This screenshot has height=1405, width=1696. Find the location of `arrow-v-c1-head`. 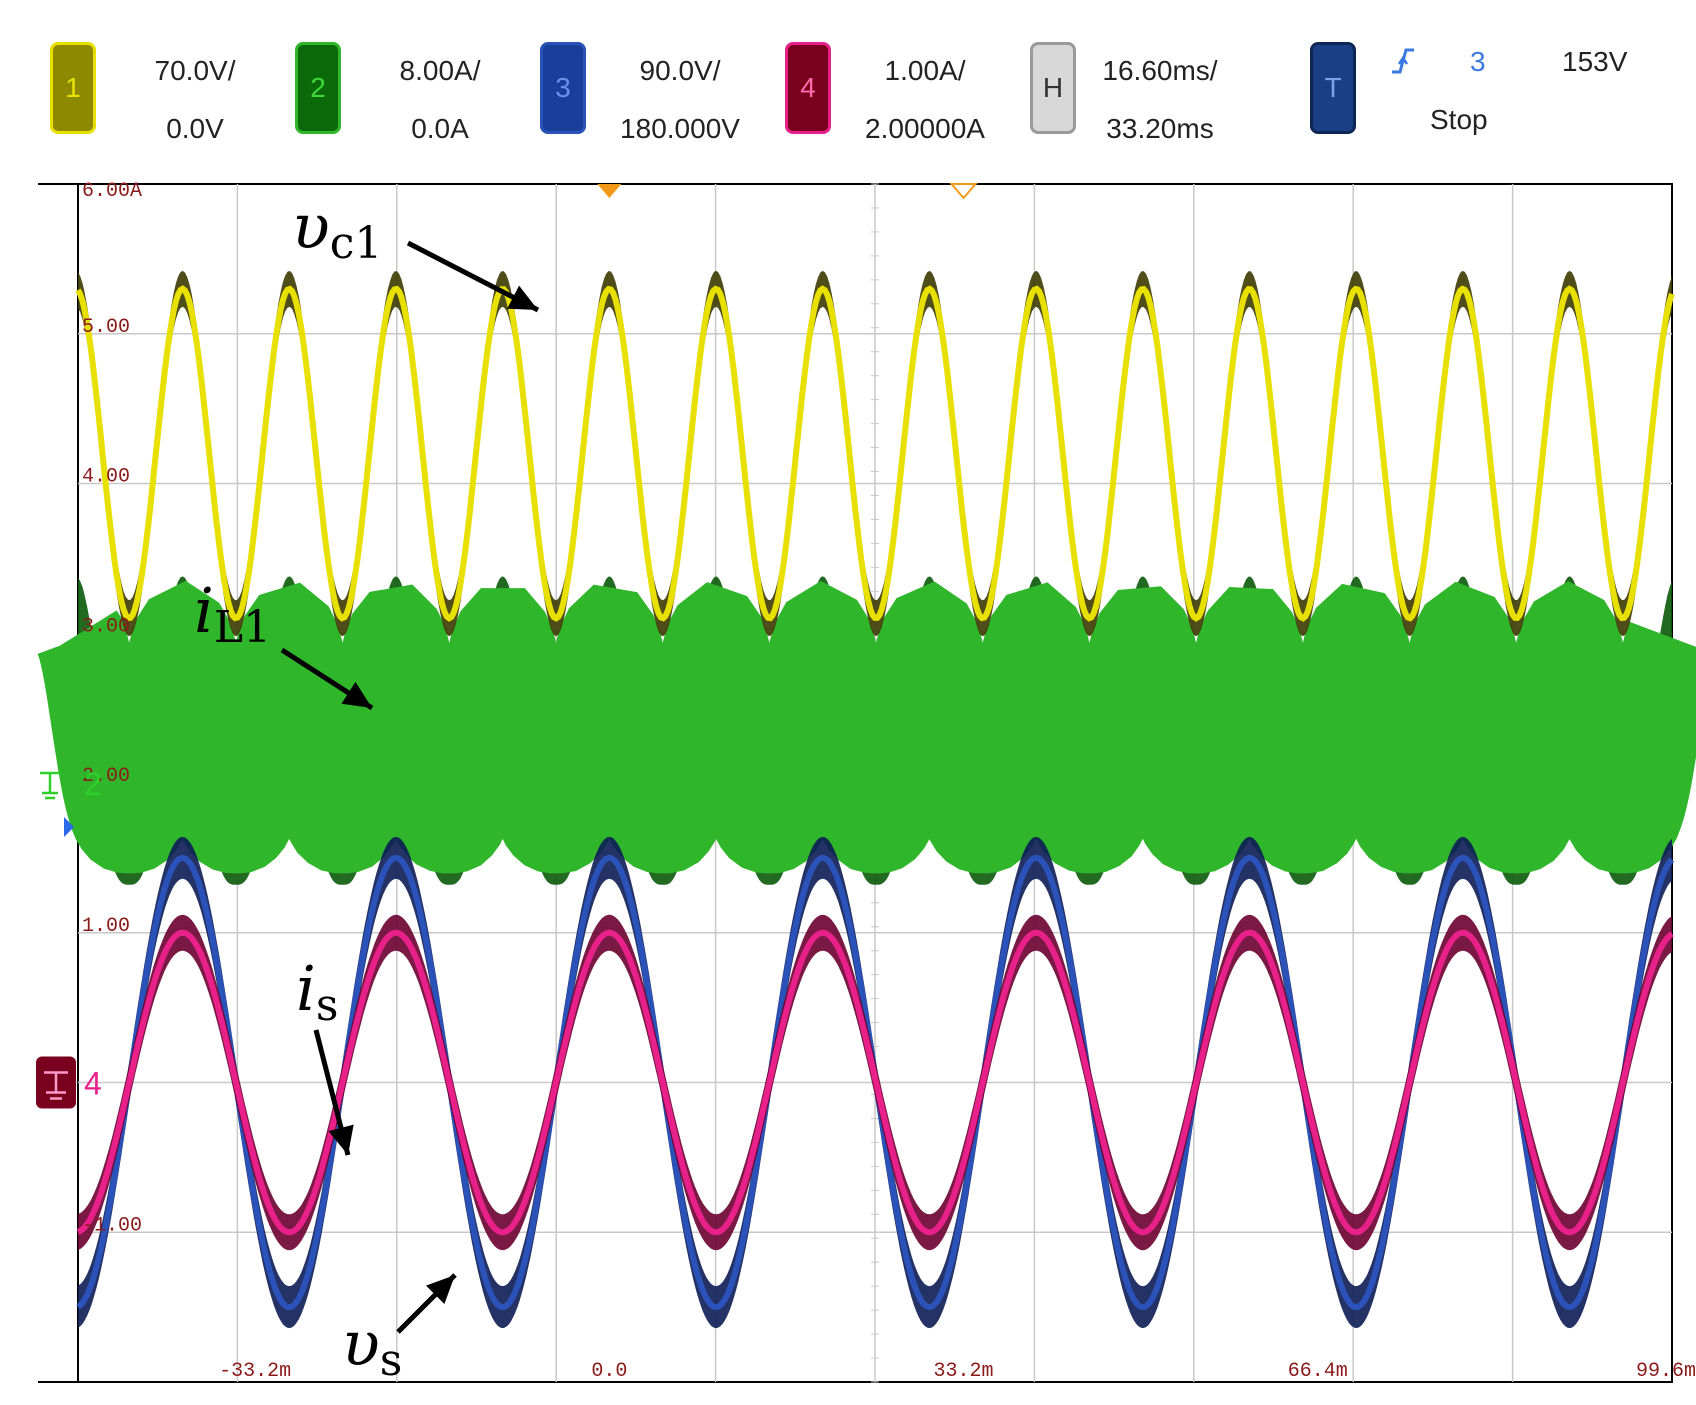

arrow-v-c1-head is located at coordinates (522, 297).